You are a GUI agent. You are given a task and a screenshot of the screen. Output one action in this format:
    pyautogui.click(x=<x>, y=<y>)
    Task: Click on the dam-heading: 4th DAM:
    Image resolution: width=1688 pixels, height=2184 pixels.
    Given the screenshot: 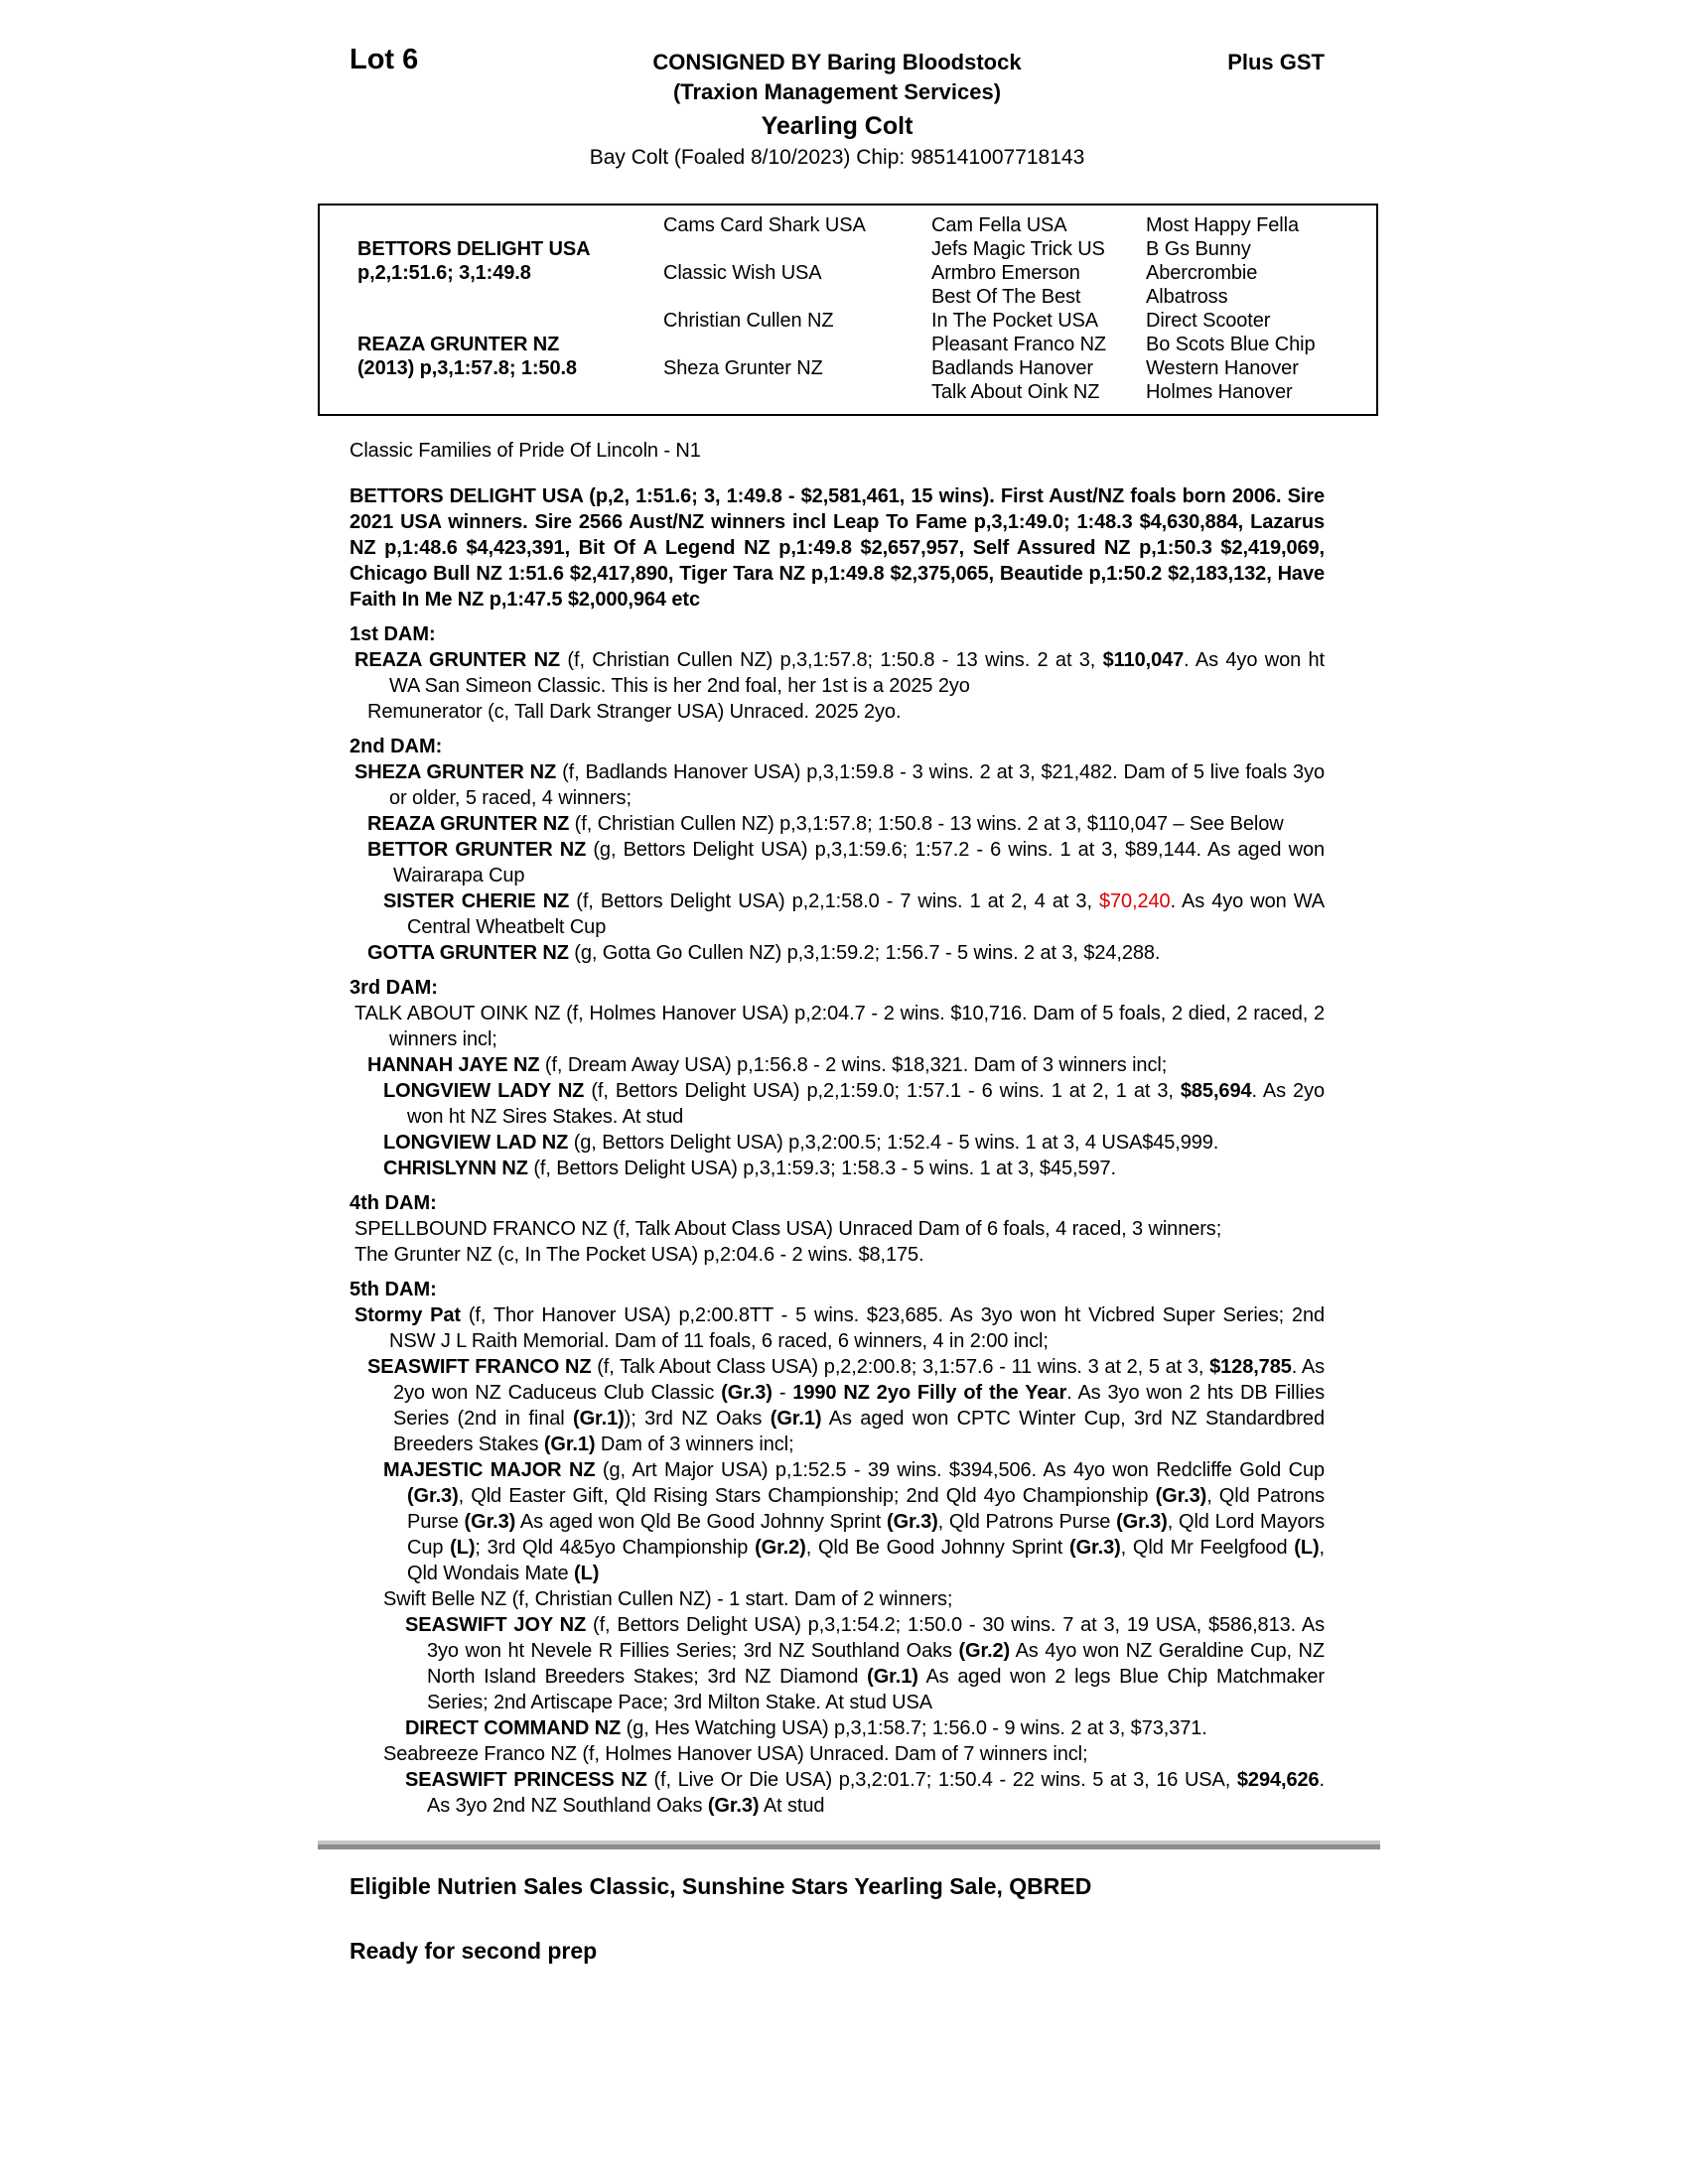 What is the action you would take?
    pyautogui.click(x=393, y=1203)
    